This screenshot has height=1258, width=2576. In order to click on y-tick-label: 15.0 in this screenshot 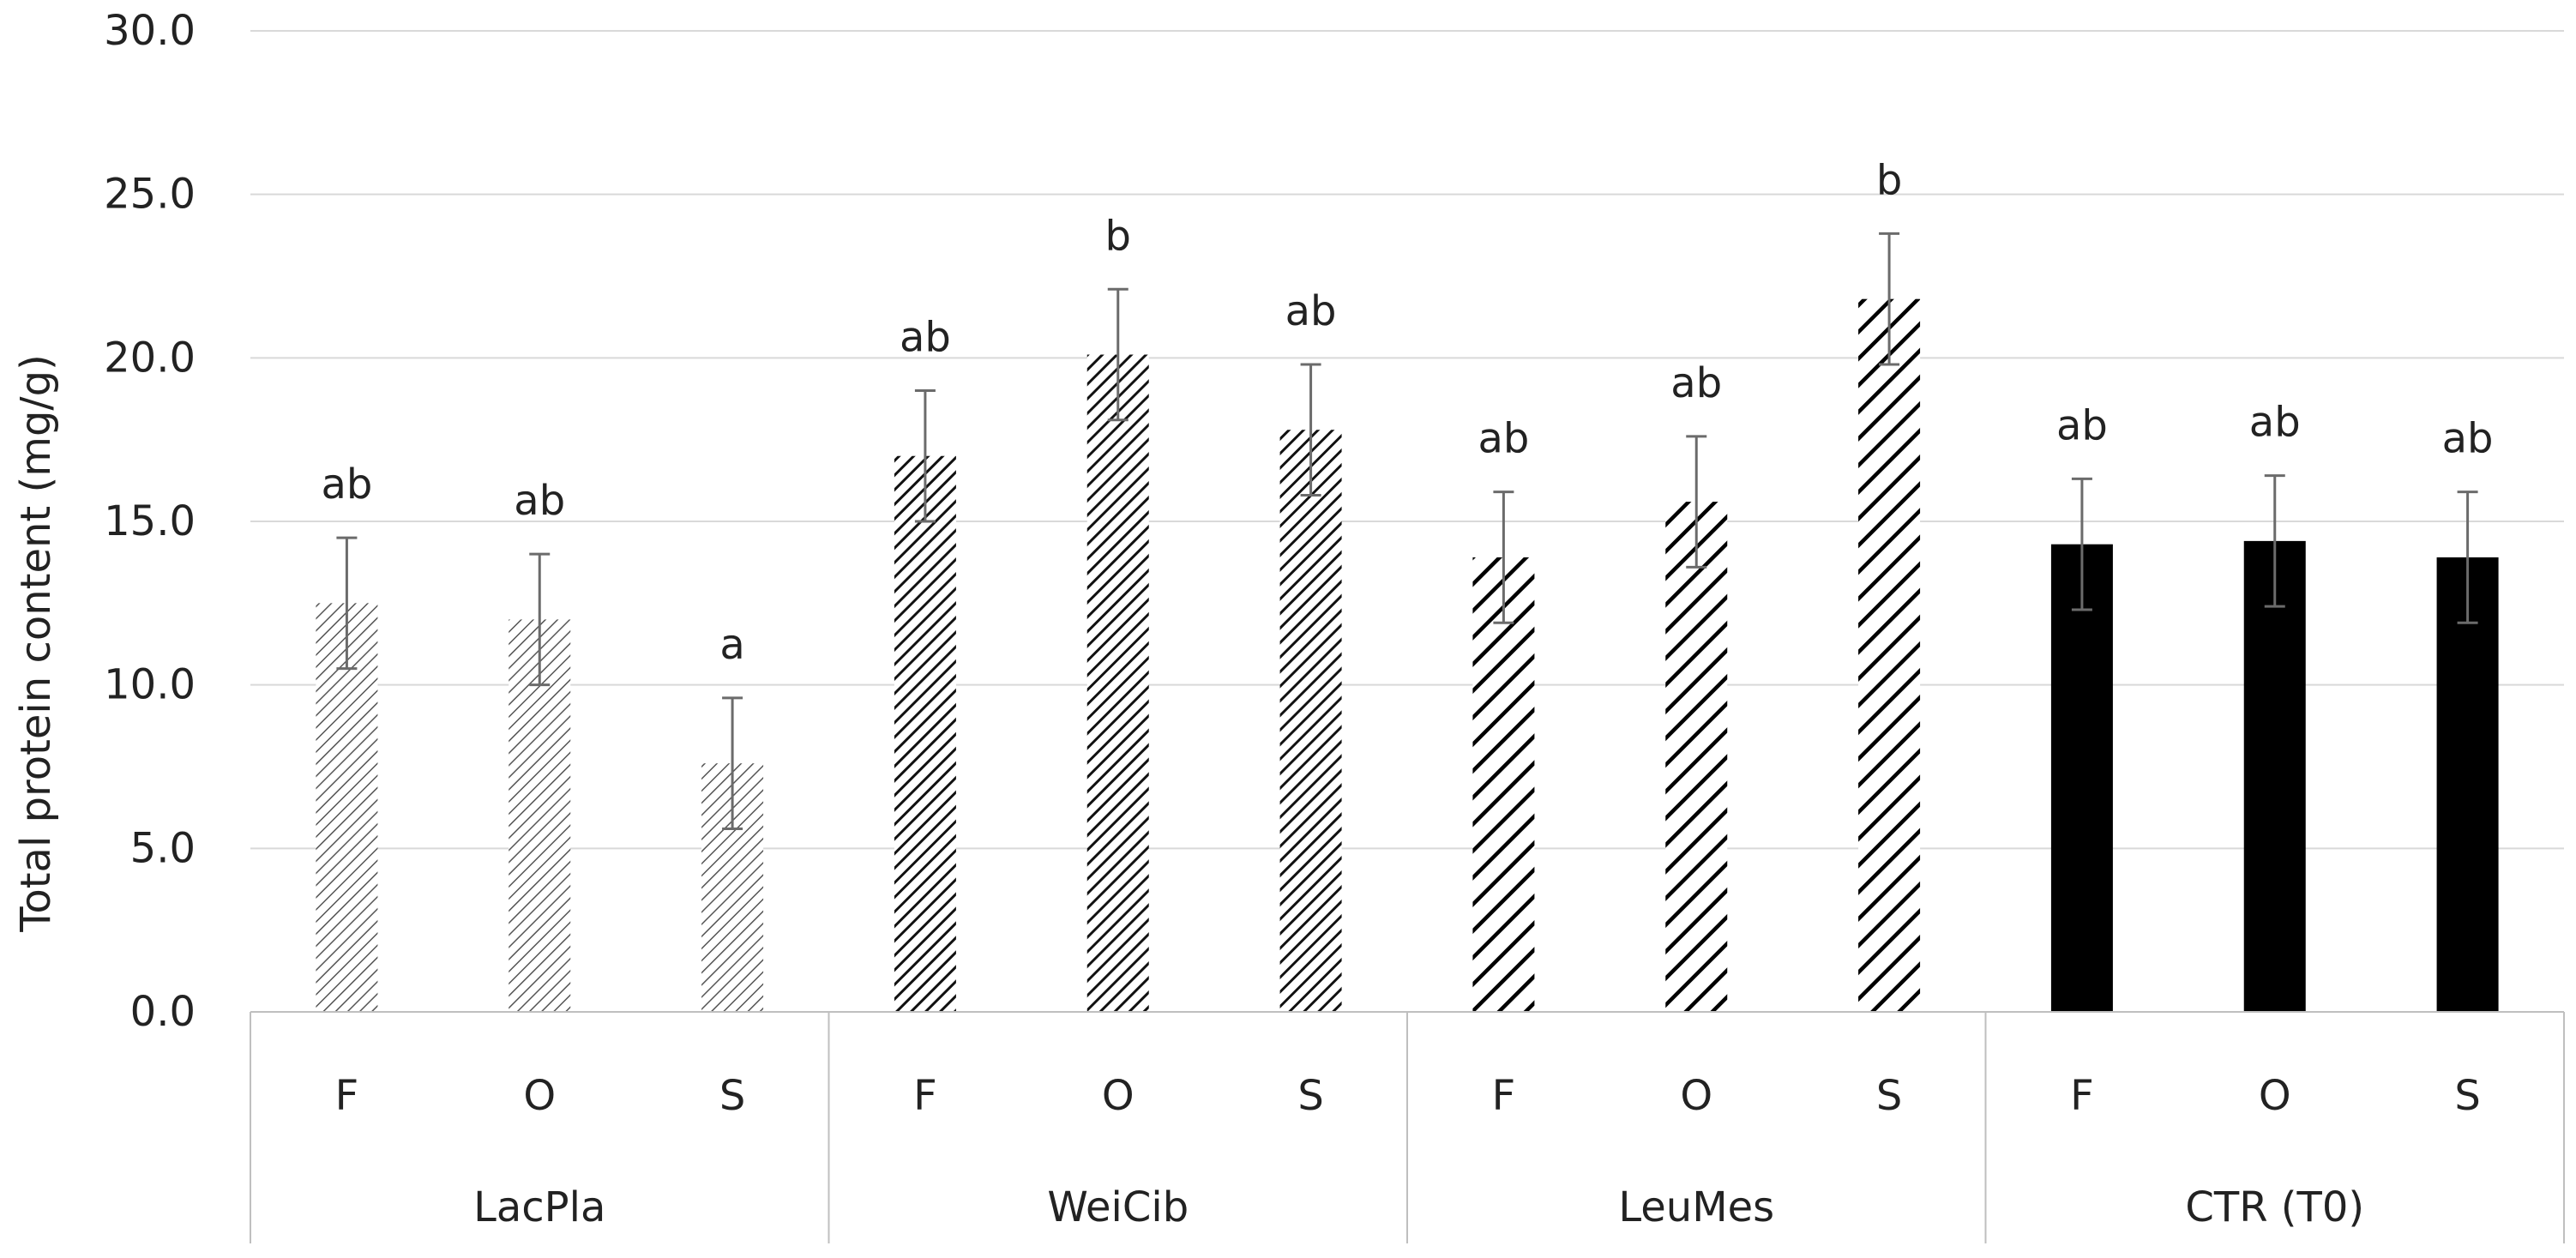, I will do `click(150, 521)`.